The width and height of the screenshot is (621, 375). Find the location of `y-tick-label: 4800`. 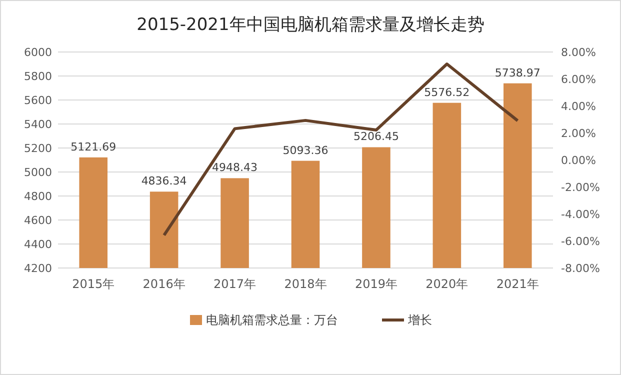

y-tick-label: 4800 is located at coordinates (38, 196).